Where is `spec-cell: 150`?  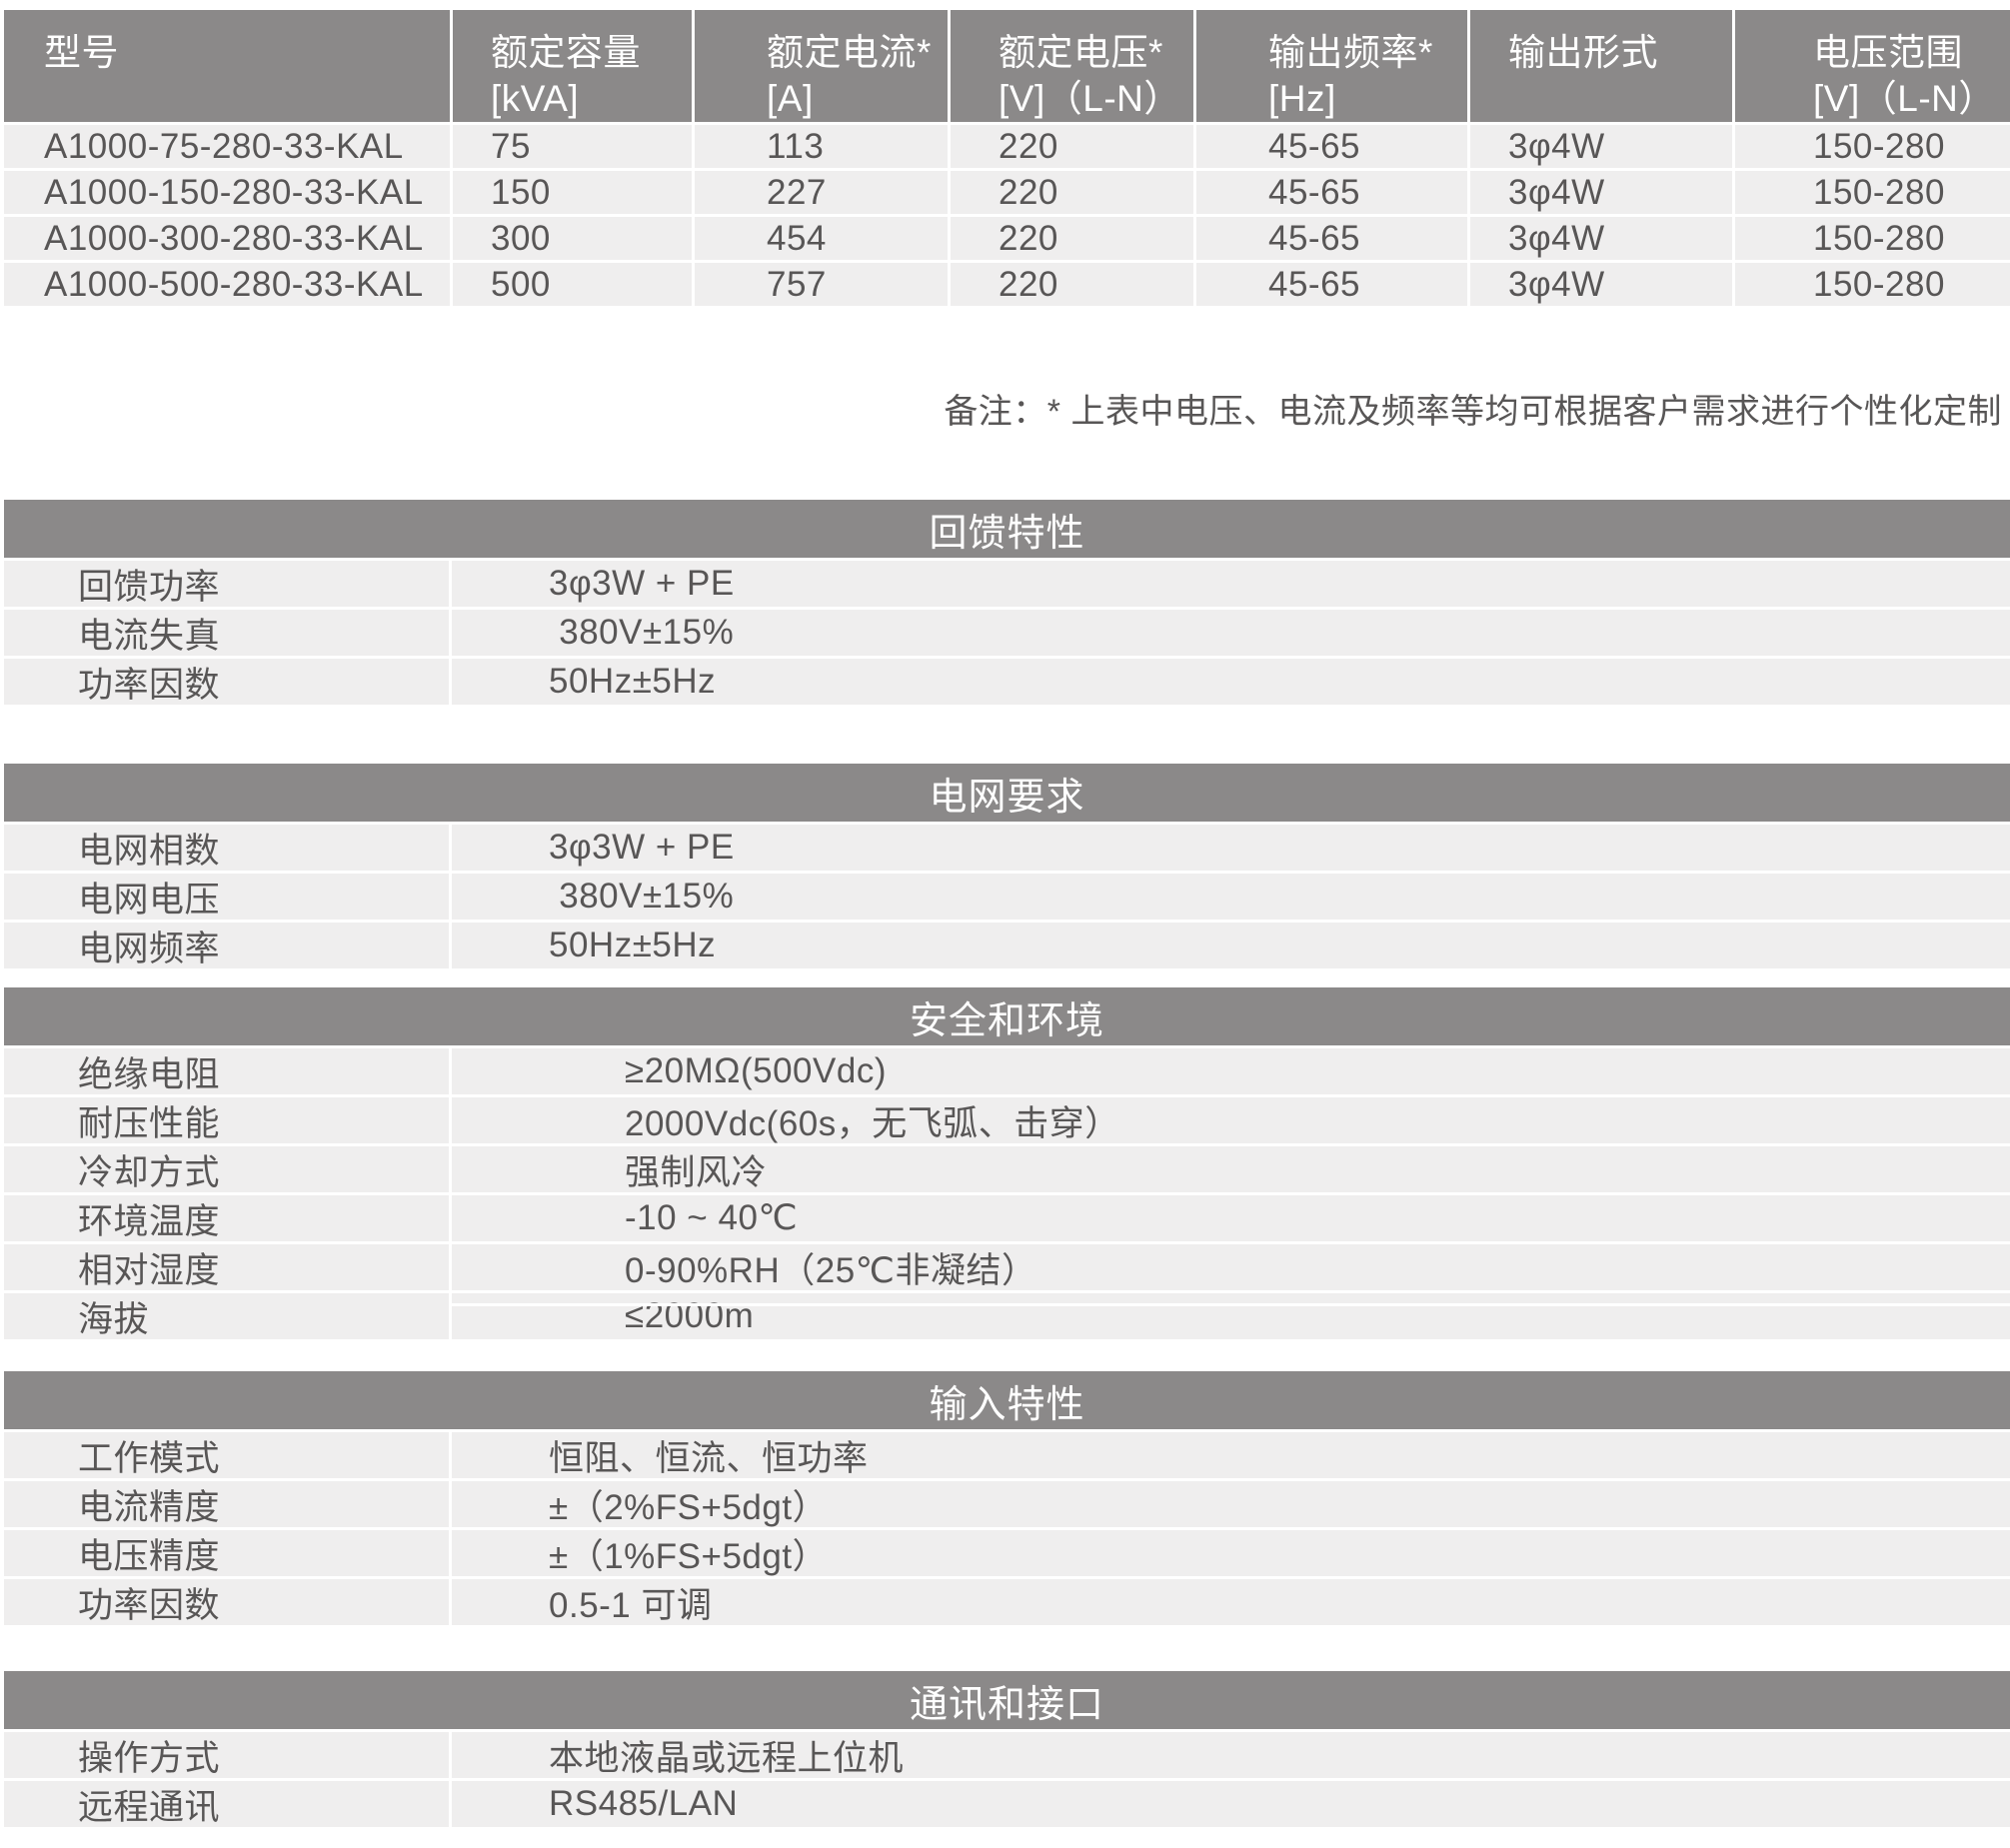
spec-cell: 150 is located at coordinates (571, 191).